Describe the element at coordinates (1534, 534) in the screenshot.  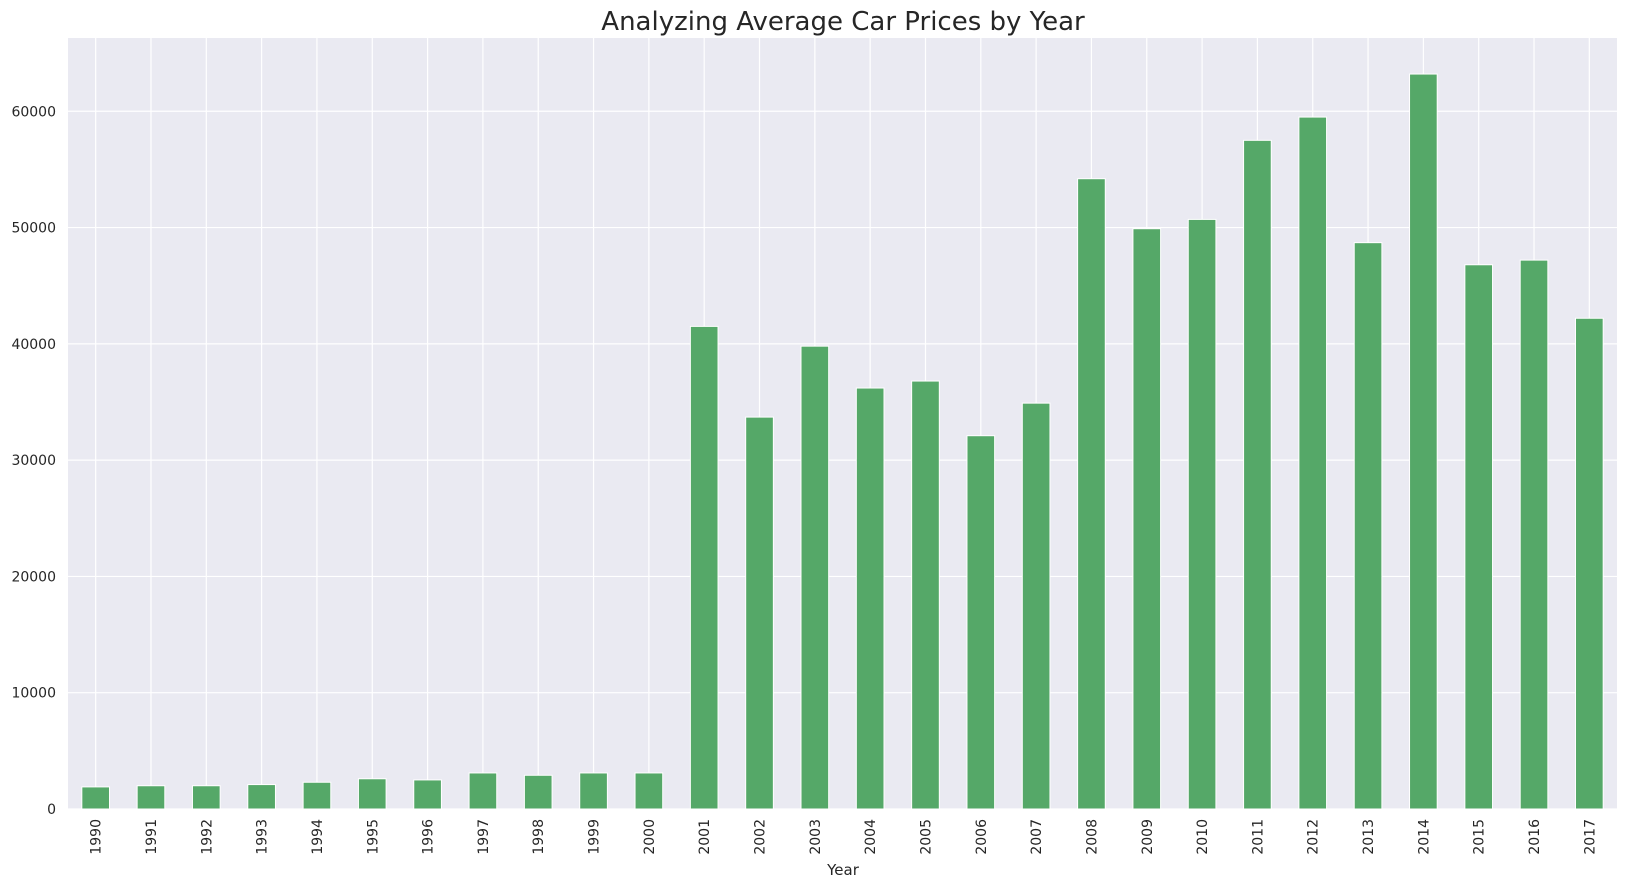
I see `bar-2016` at that location.